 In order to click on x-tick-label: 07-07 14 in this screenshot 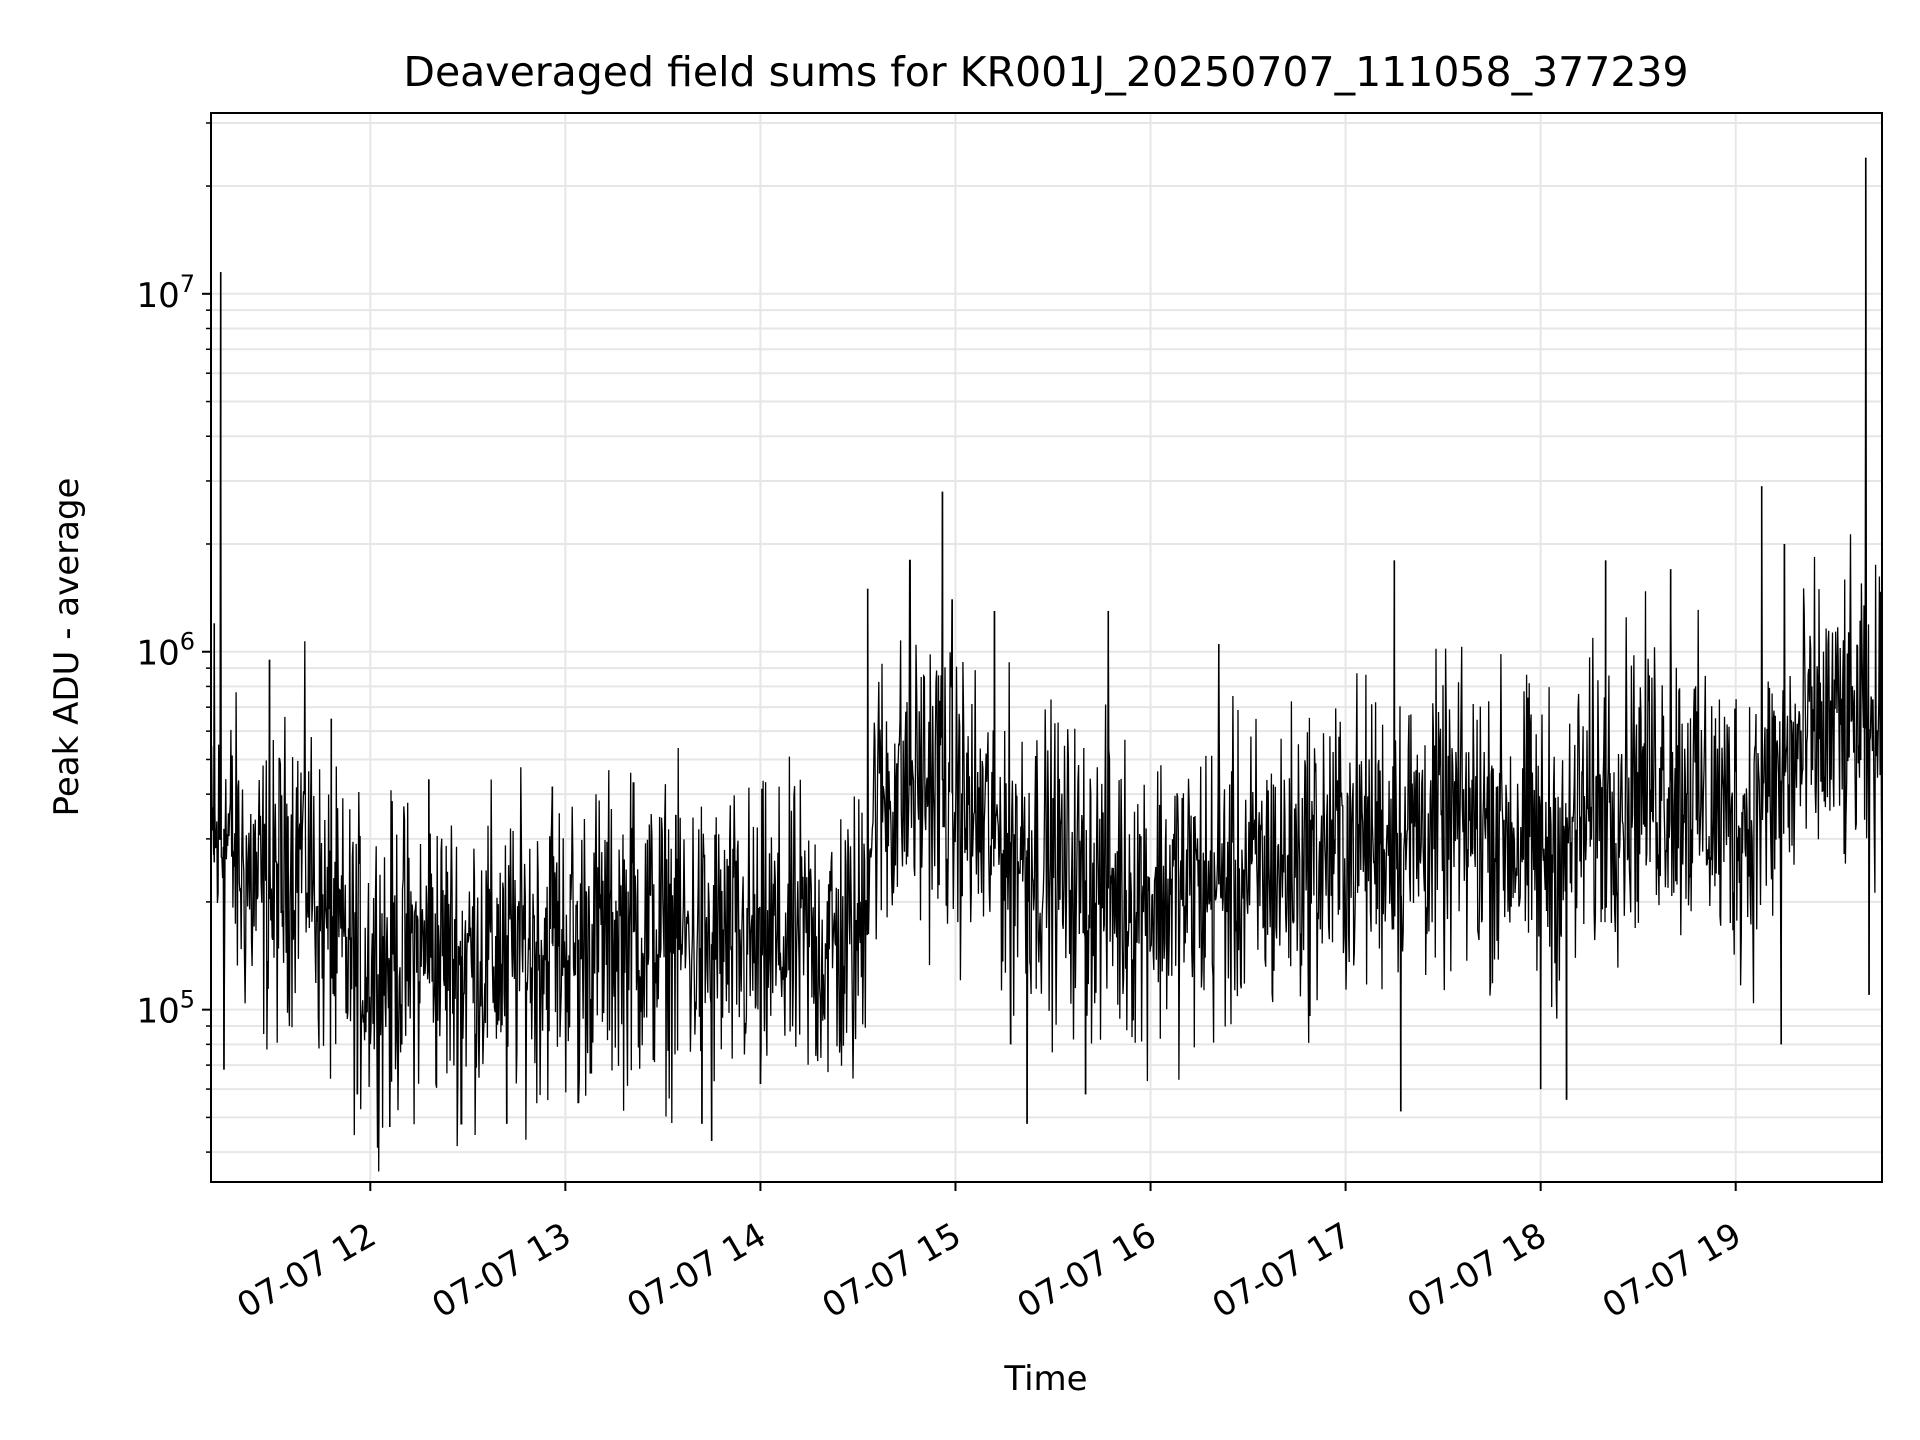, I will do `click(697, 1270)`.